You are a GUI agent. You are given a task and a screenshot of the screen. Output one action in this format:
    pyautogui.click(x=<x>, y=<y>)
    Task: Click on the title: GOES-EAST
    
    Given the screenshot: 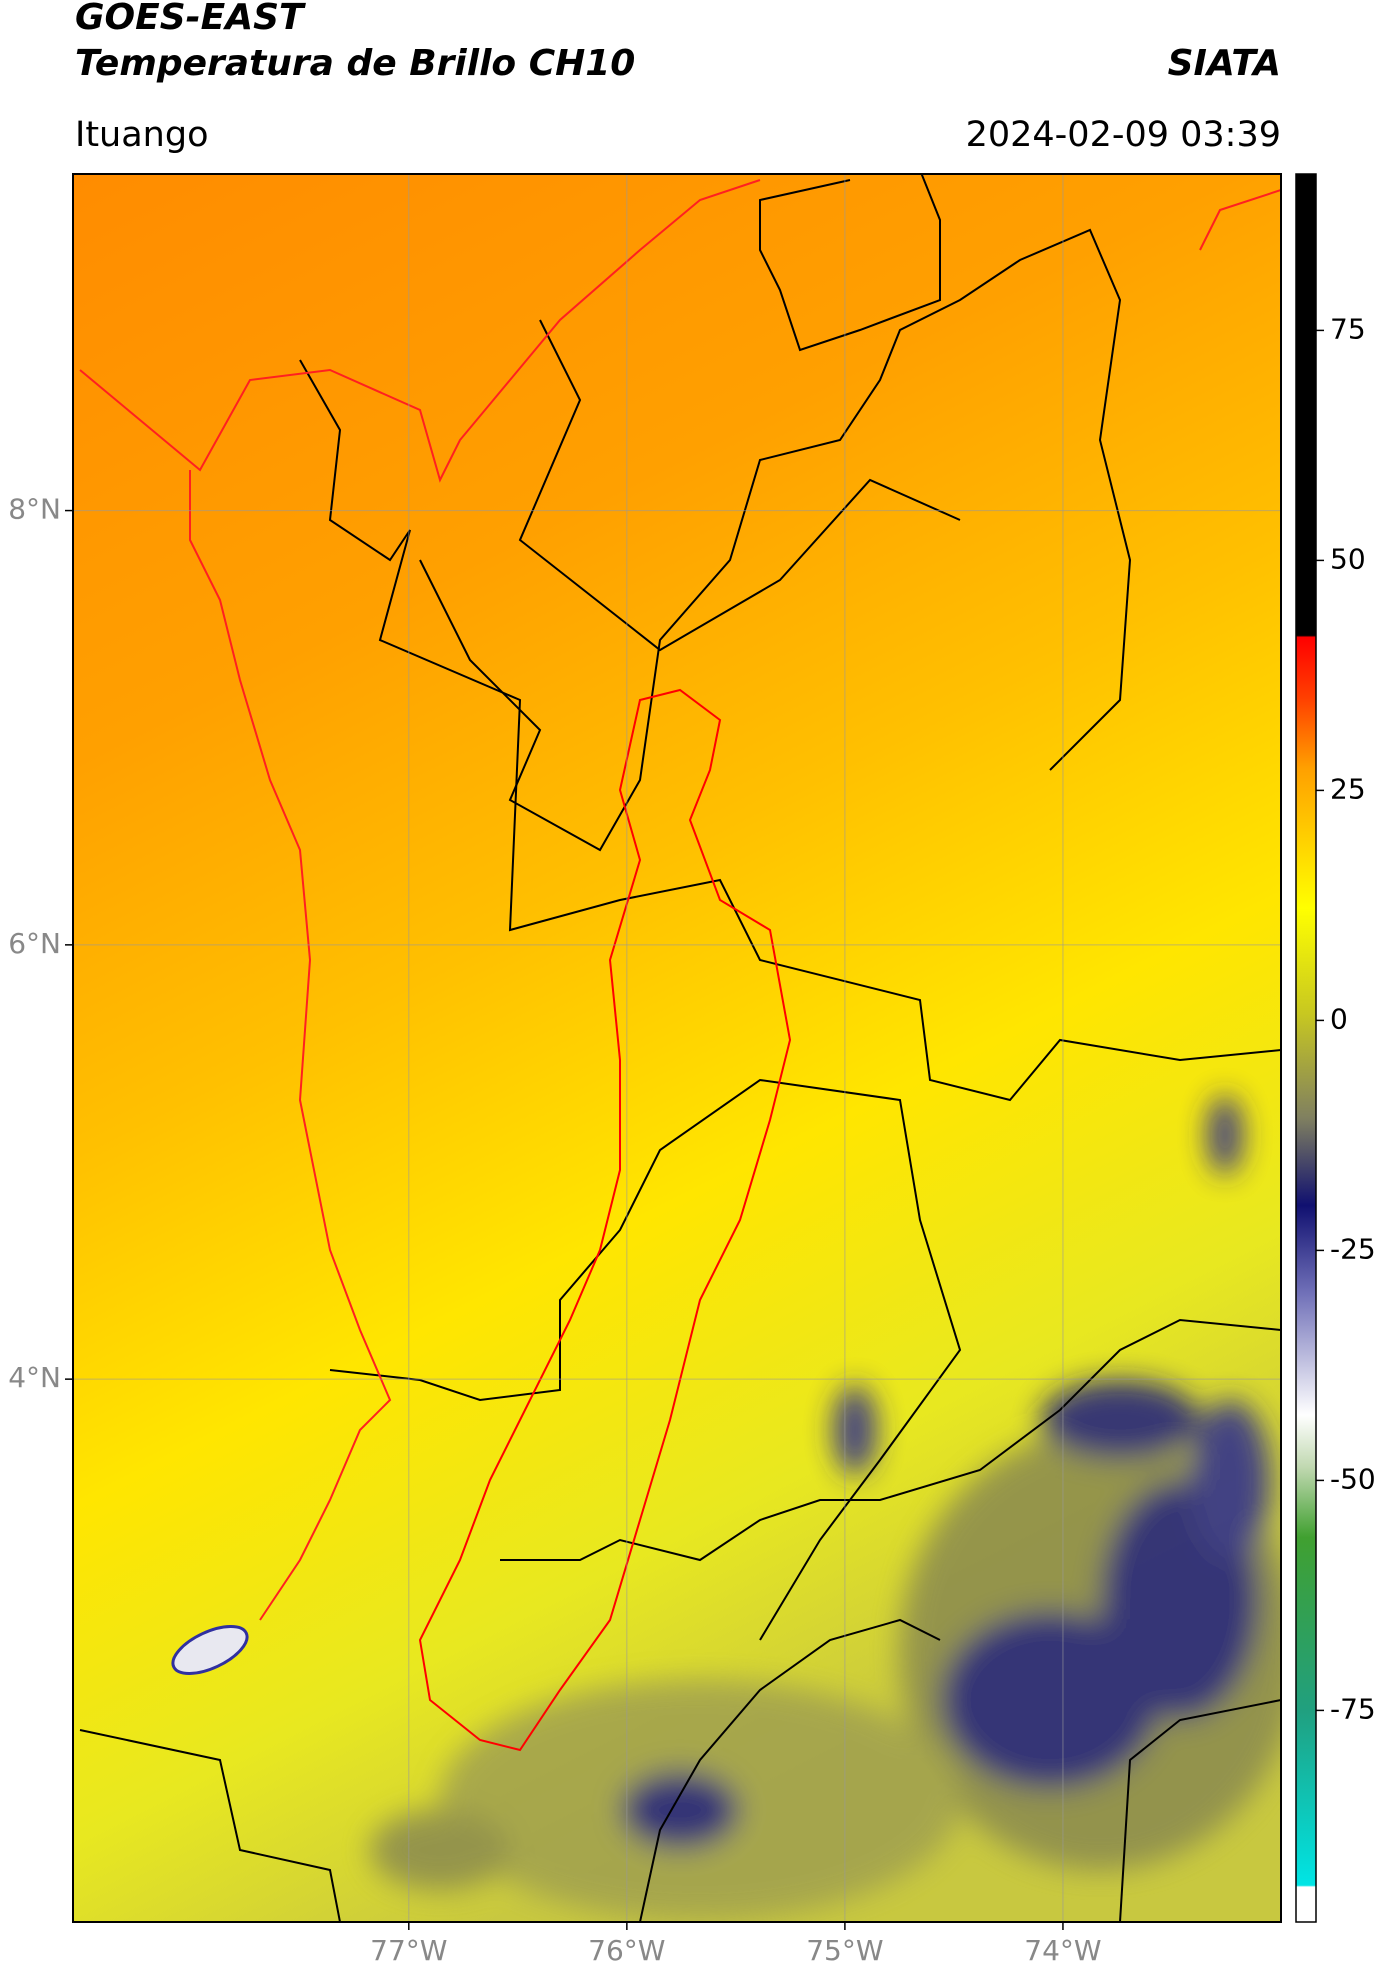 What is the action you would take?
    pyautogui.click(x=190, y=19)
    